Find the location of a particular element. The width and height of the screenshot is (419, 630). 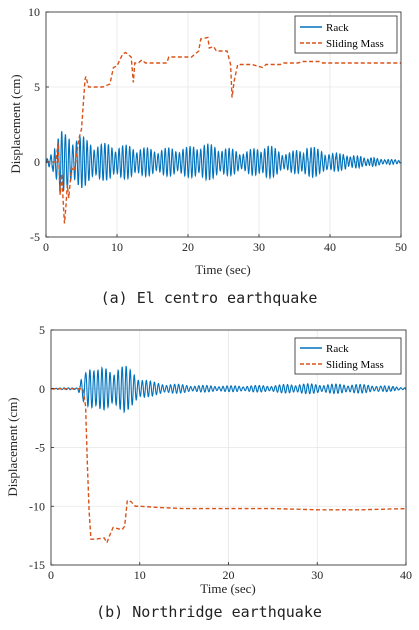

caption-b: (b) Northridge earthquake is located at coordinates (209, 612).